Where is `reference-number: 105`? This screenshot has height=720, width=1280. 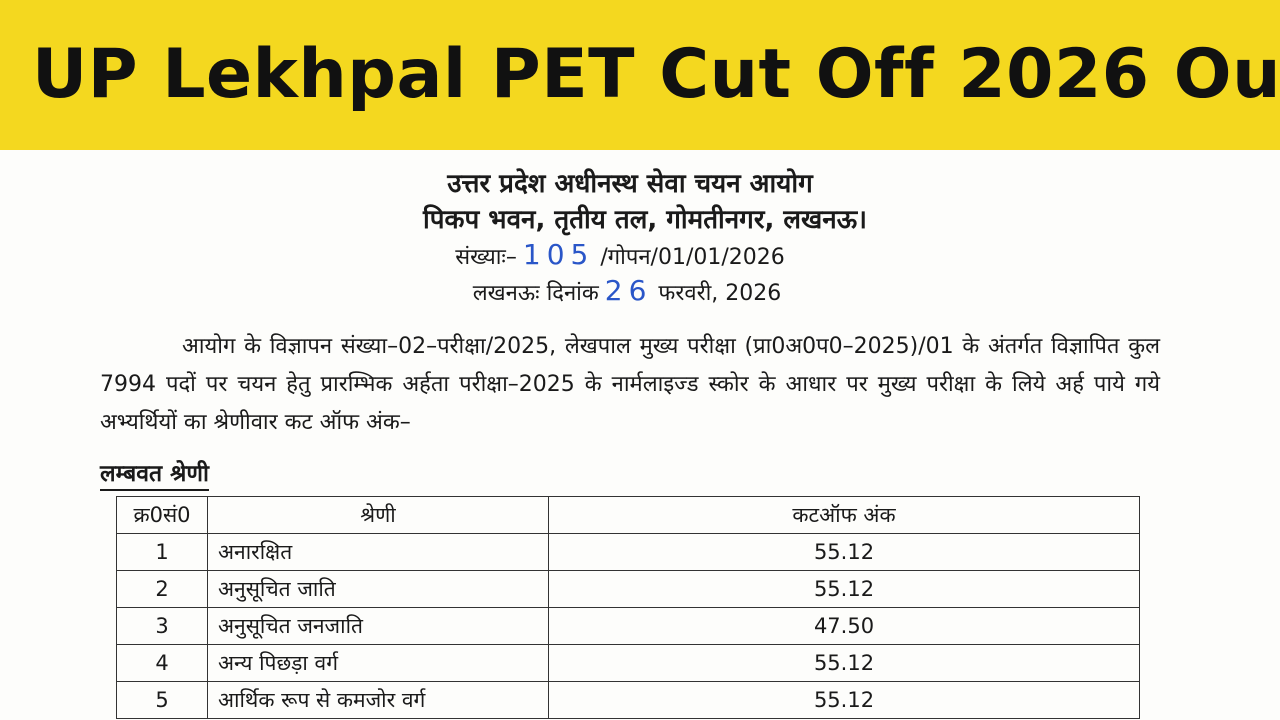
reference-number: 105 is located at coordinates (558, 254).